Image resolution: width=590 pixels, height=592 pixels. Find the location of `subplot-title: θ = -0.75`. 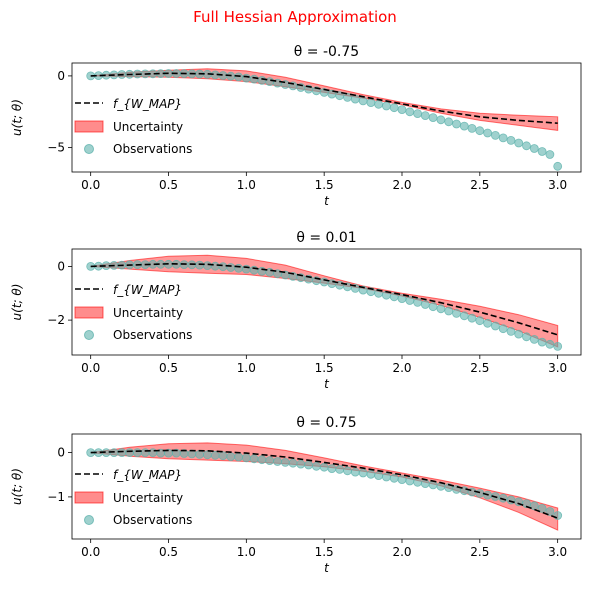

subplot-title: θ = -0.75 is located at coordinates (326, 52).